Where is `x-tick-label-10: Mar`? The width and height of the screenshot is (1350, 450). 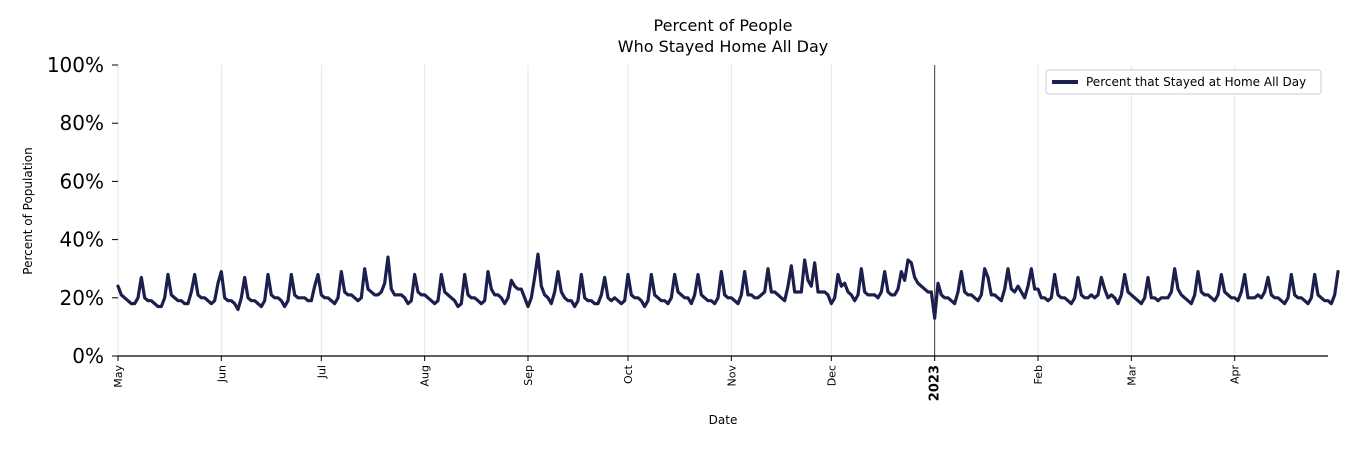
x-tick-label-10: Mar is located at coordinates (1131, 375).